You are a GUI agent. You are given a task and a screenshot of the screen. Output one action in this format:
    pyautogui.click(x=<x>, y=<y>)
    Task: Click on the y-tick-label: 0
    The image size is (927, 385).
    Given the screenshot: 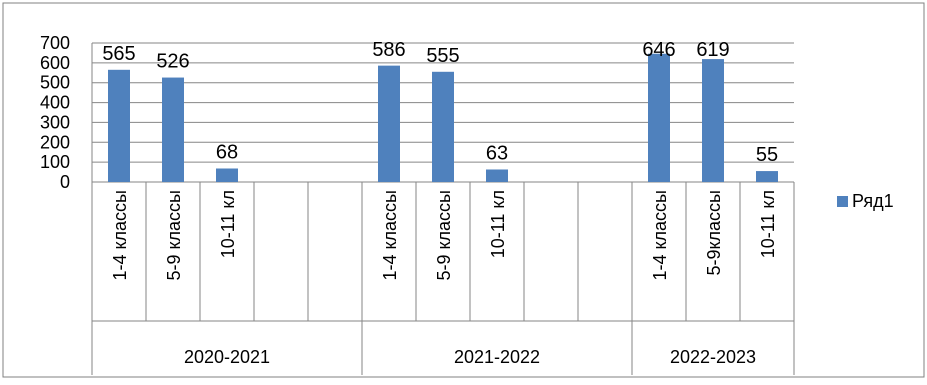 What is the action you would take?
    pyautogui.click(x=65, y=182)
    